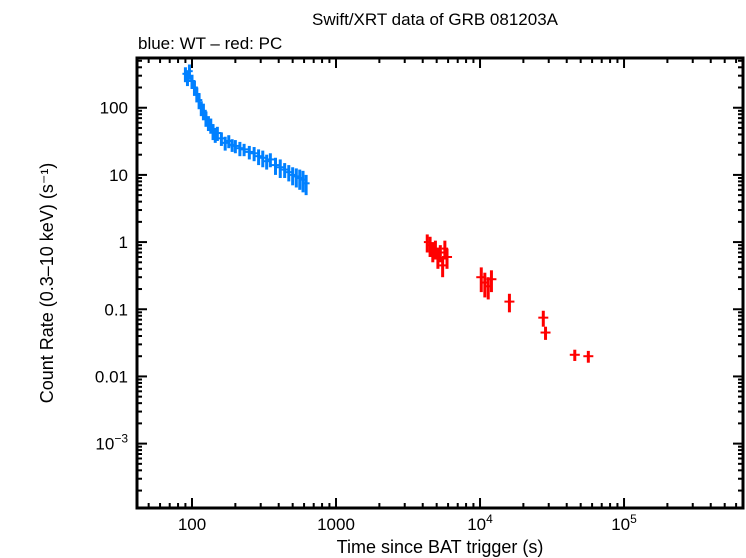 The width and height of the screenshot is (746, 558). Describe the element at coordinates (111, 443) in the screenshot. I see `y-tick-label: 10⁻³` at that location.